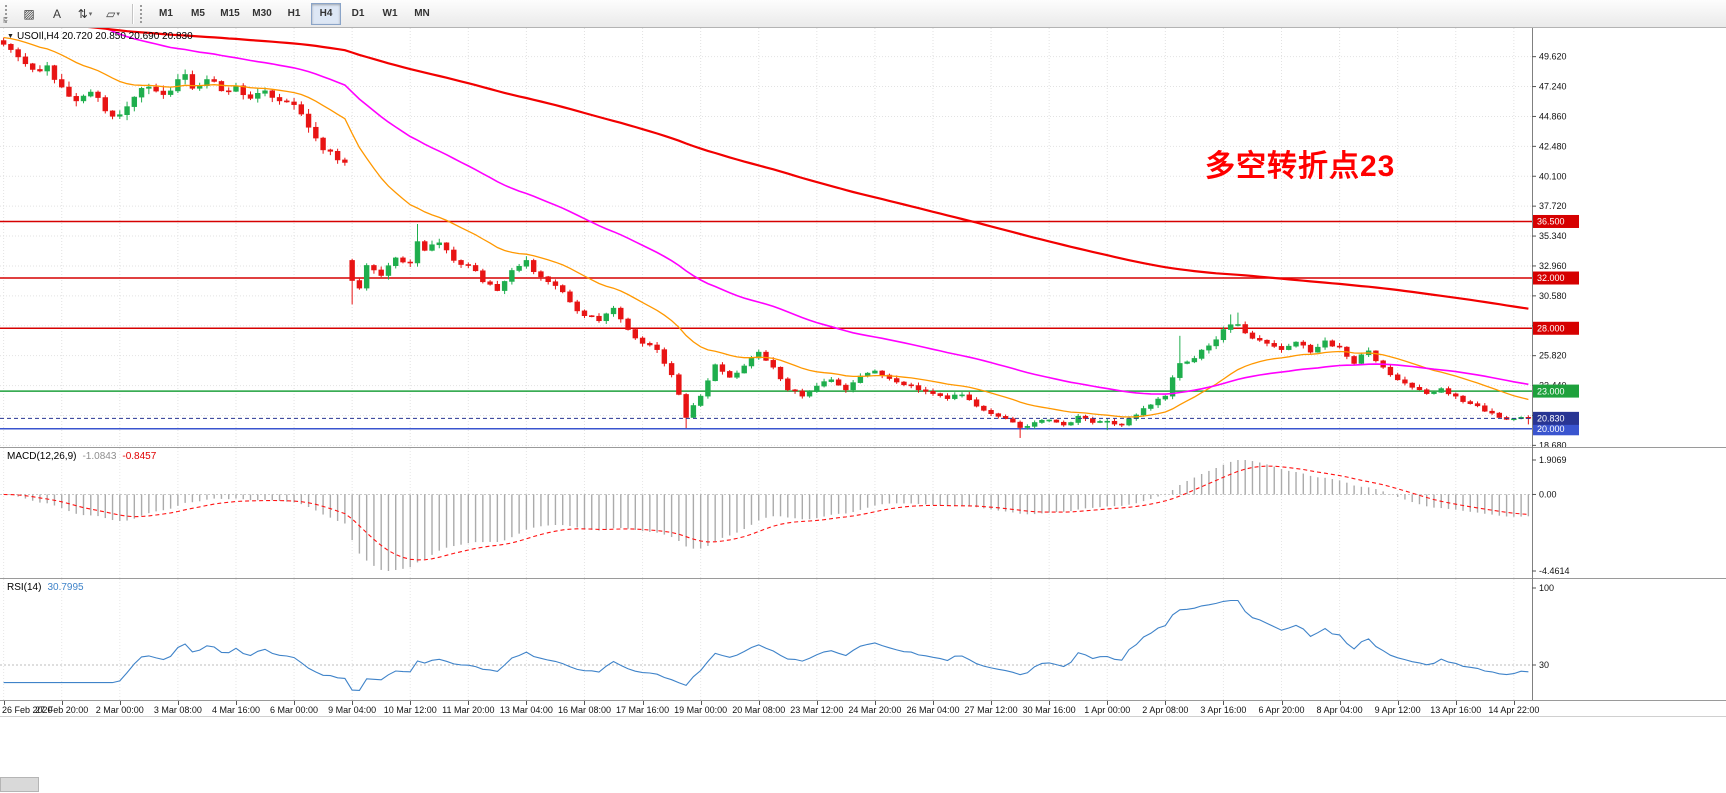  I want to click on current-price-badge: 20.830, so click(1556, 418).